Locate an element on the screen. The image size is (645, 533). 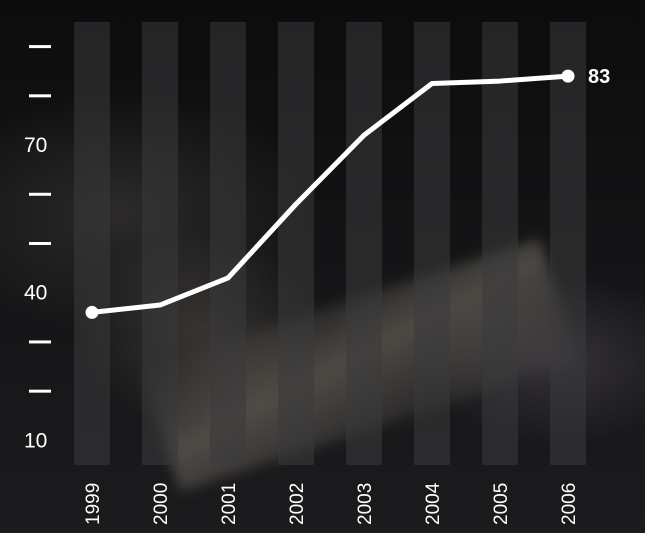
data-point-2006 is located at coordinates (568, 76).